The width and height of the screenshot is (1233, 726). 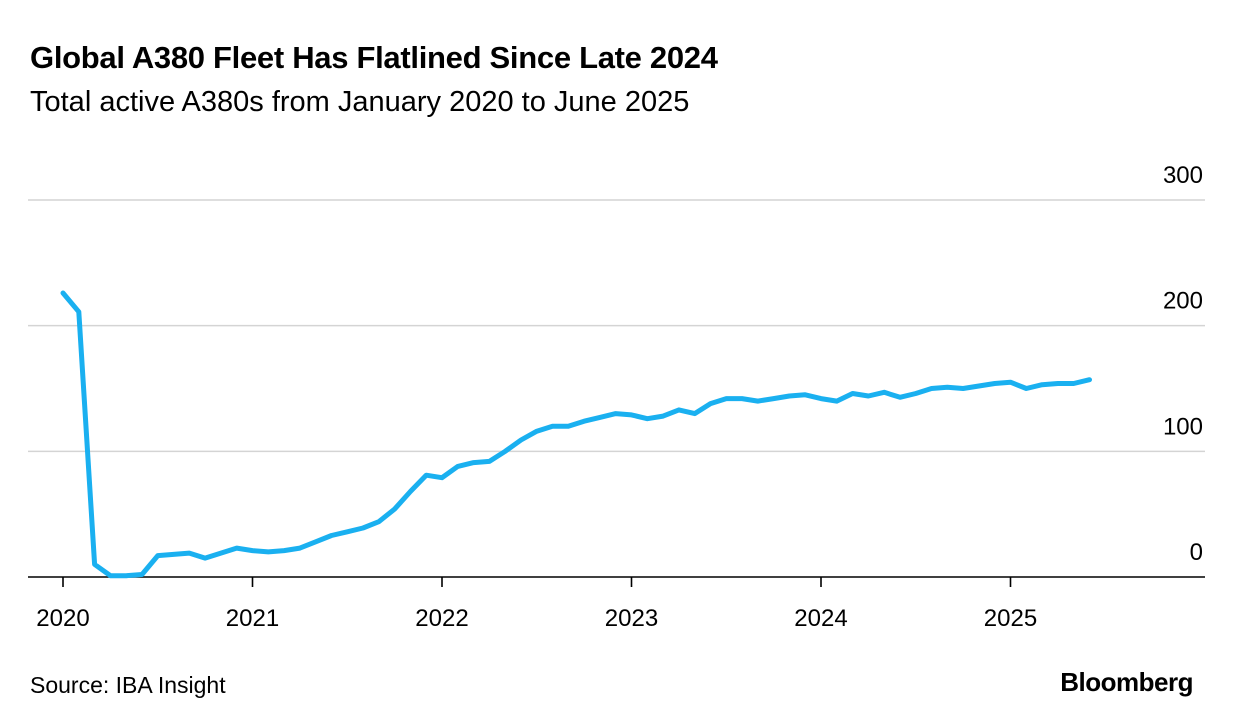 What do you see at coordinates (441, 618) in the screenshot?
I see `x-tick-label: 2022` at bounding box center [441, 618].